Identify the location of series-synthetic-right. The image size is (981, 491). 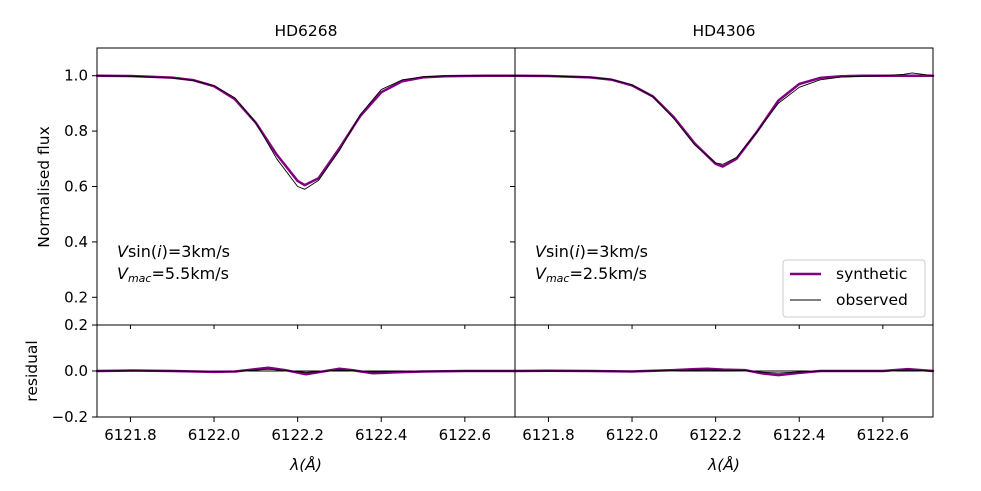
(724, 121).